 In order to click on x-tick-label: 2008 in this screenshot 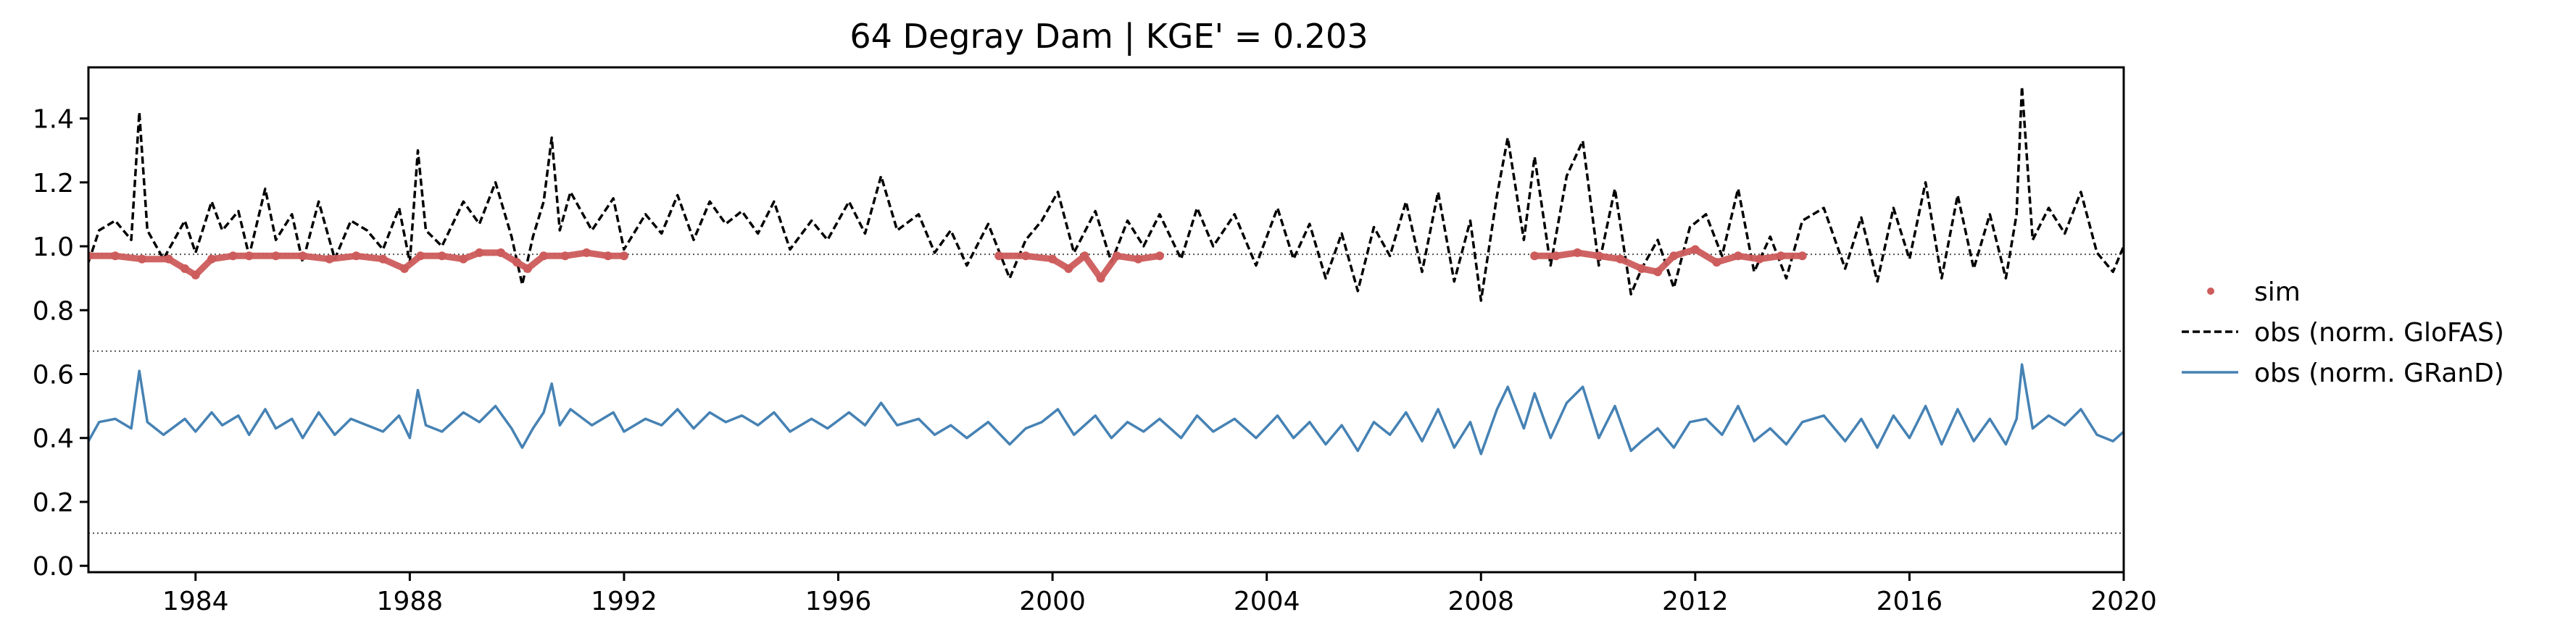, I will do `click(1480, 601)`.